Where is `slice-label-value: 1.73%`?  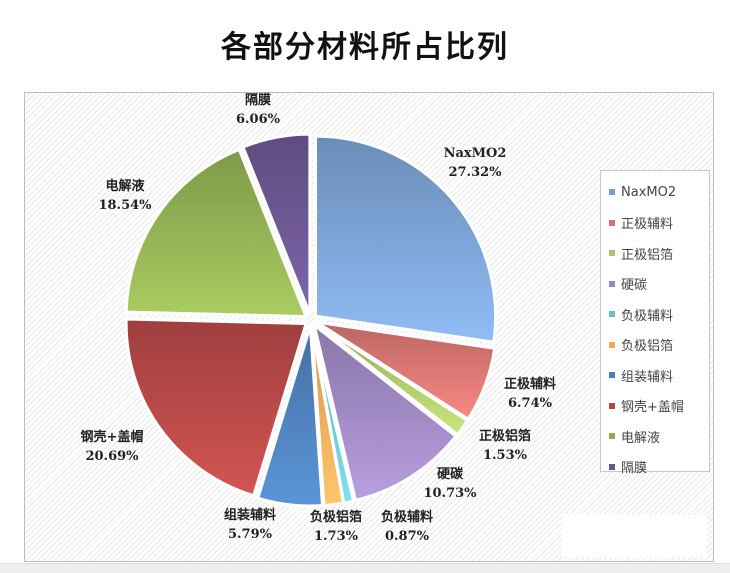 slice-label-value: 1.73% is located at coordinates (336, 536).